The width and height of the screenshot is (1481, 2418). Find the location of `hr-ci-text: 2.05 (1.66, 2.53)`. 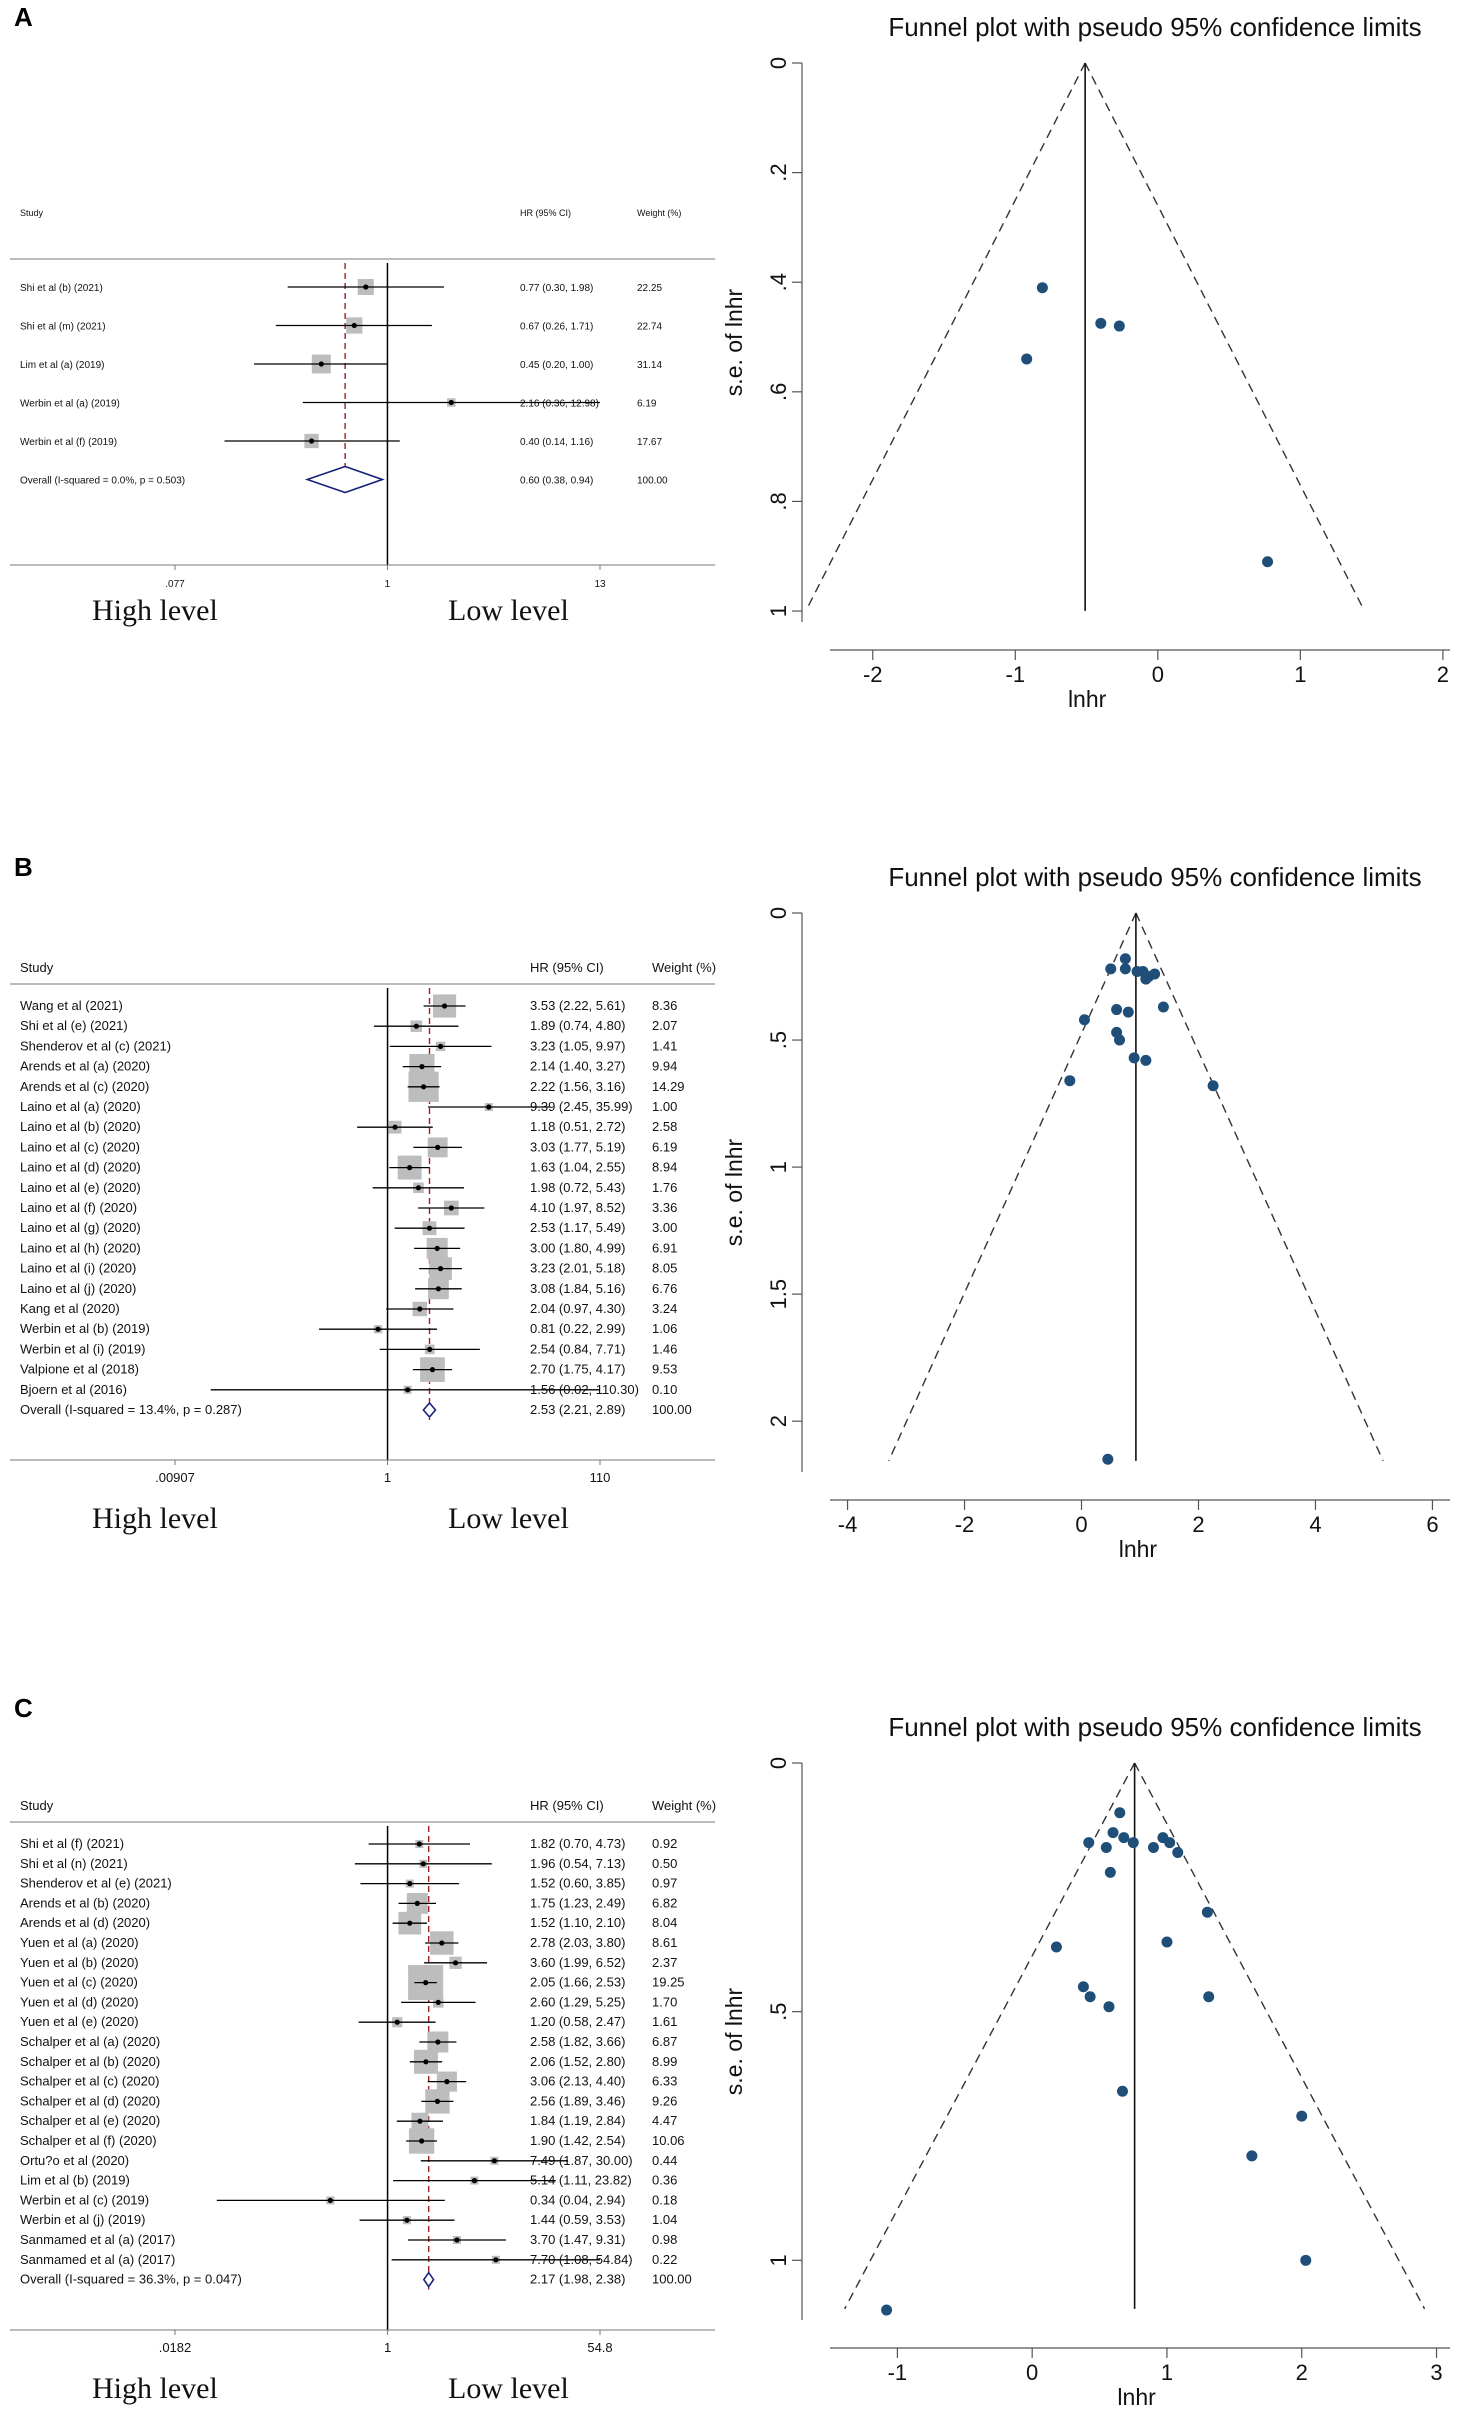

hr-ci-text: 2.05 (1.66, 2.53) is located at coordinates (577, 1982).